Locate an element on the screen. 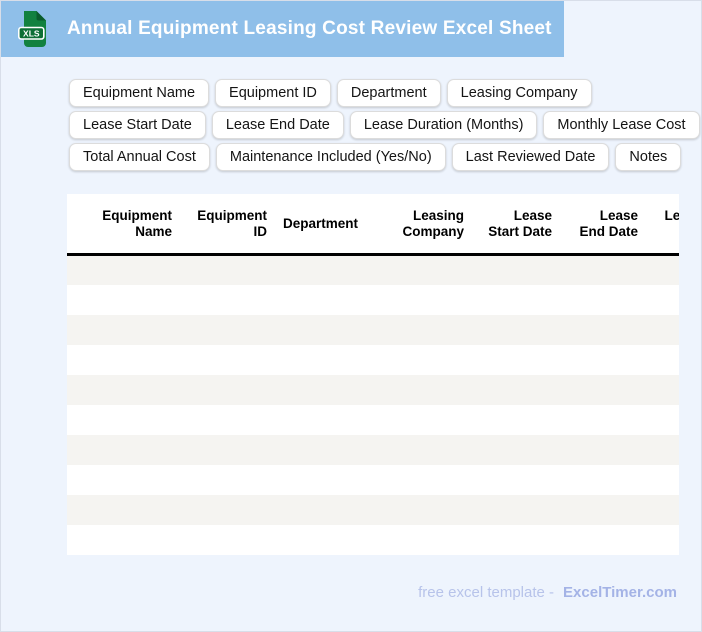 This screenshot has width=702, height=632. tag-lease-start-date: Lease Start Date is located at coordinates (137, 125).